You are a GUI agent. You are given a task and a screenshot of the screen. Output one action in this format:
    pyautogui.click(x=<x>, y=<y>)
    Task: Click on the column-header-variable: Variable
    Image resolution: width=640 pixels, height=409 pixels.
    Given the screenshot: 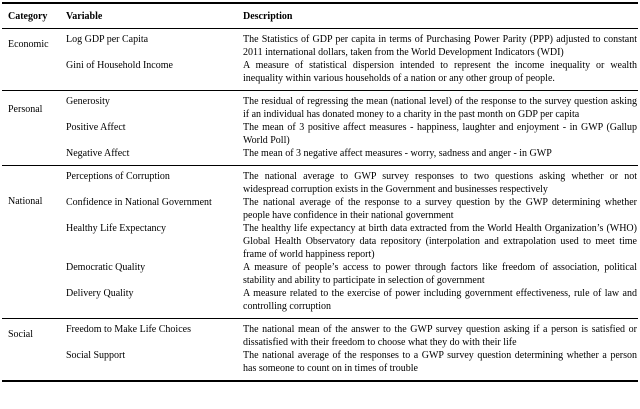 What is the action you would take?
    pyautogui.click(x=154, y=16)
    